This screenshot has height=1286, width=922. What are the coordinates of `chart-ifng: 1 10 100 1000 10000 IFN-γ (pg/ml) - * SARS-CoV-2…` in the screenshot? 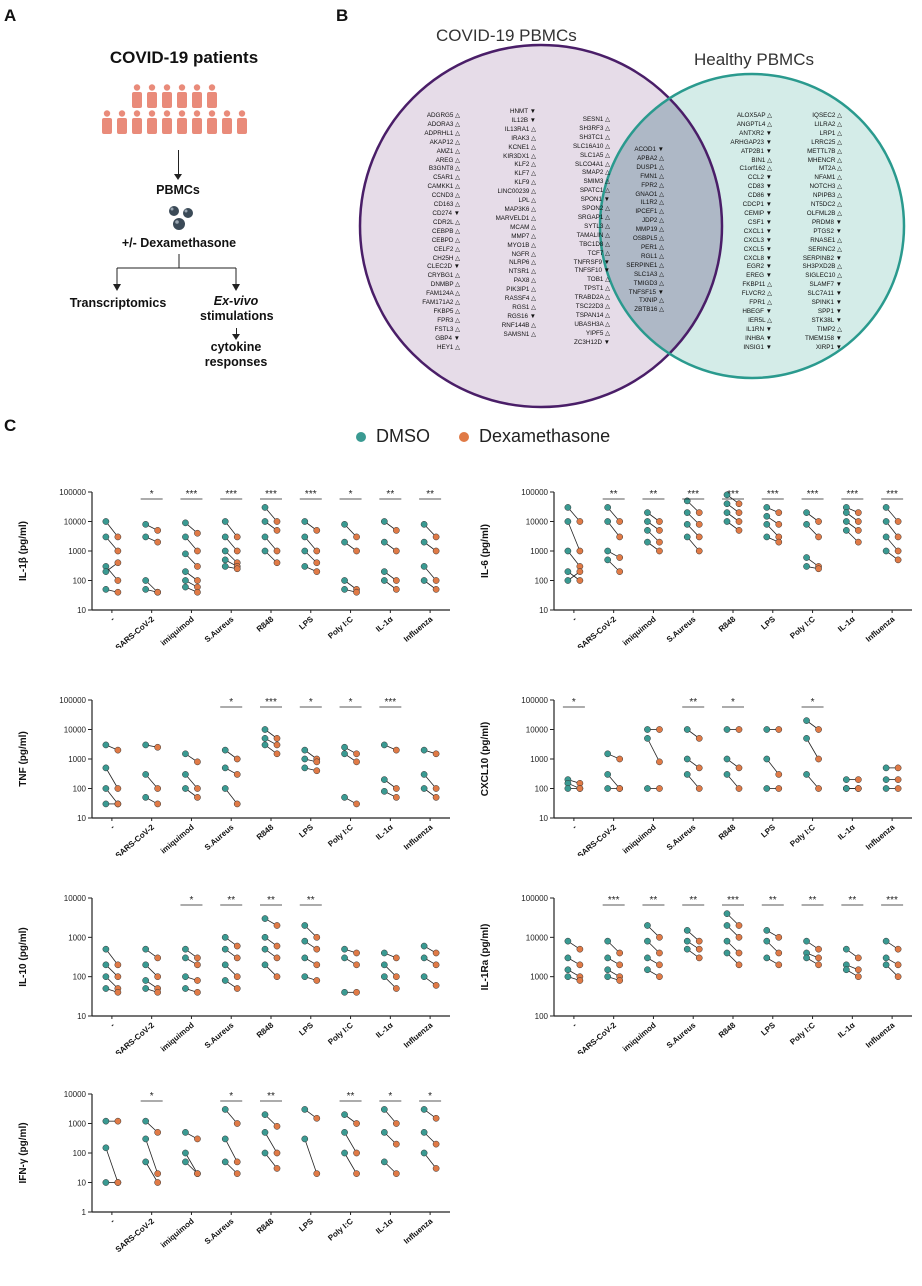 It's located at (234, 1172).